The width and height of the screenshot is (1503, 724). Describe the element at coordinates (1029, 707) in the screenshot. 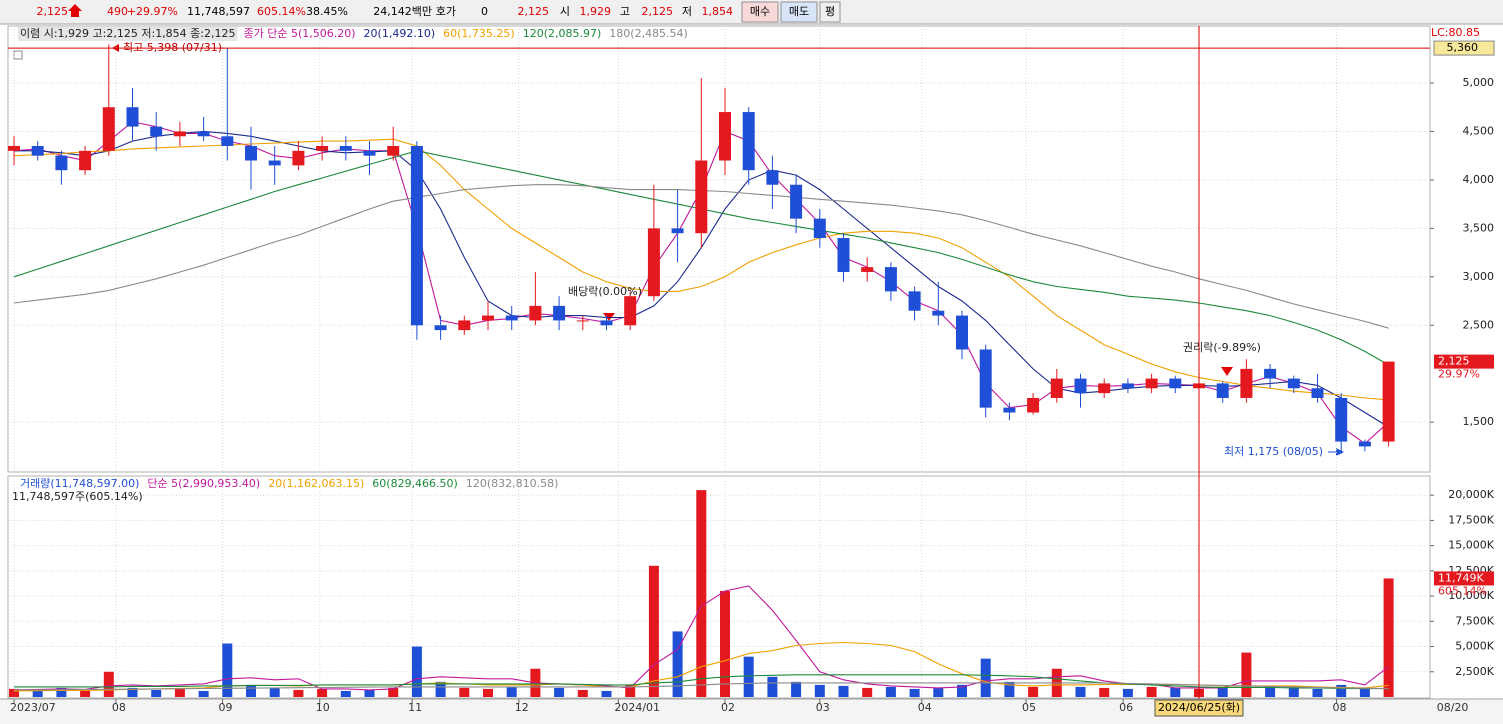

I see `x-tick-label: 05` at that location.